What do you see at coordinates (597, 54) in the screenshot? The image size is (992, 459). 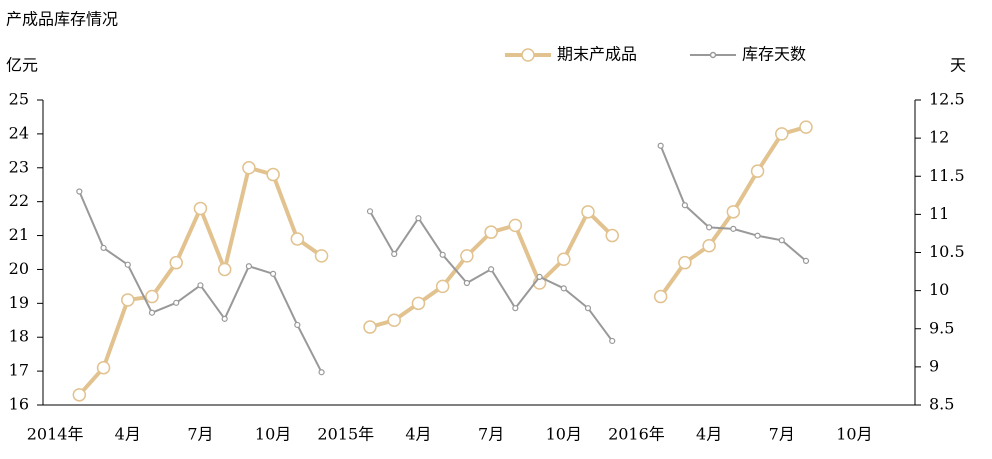 I see `legend-label: 期末产成品` at bounding box center [597, 54].